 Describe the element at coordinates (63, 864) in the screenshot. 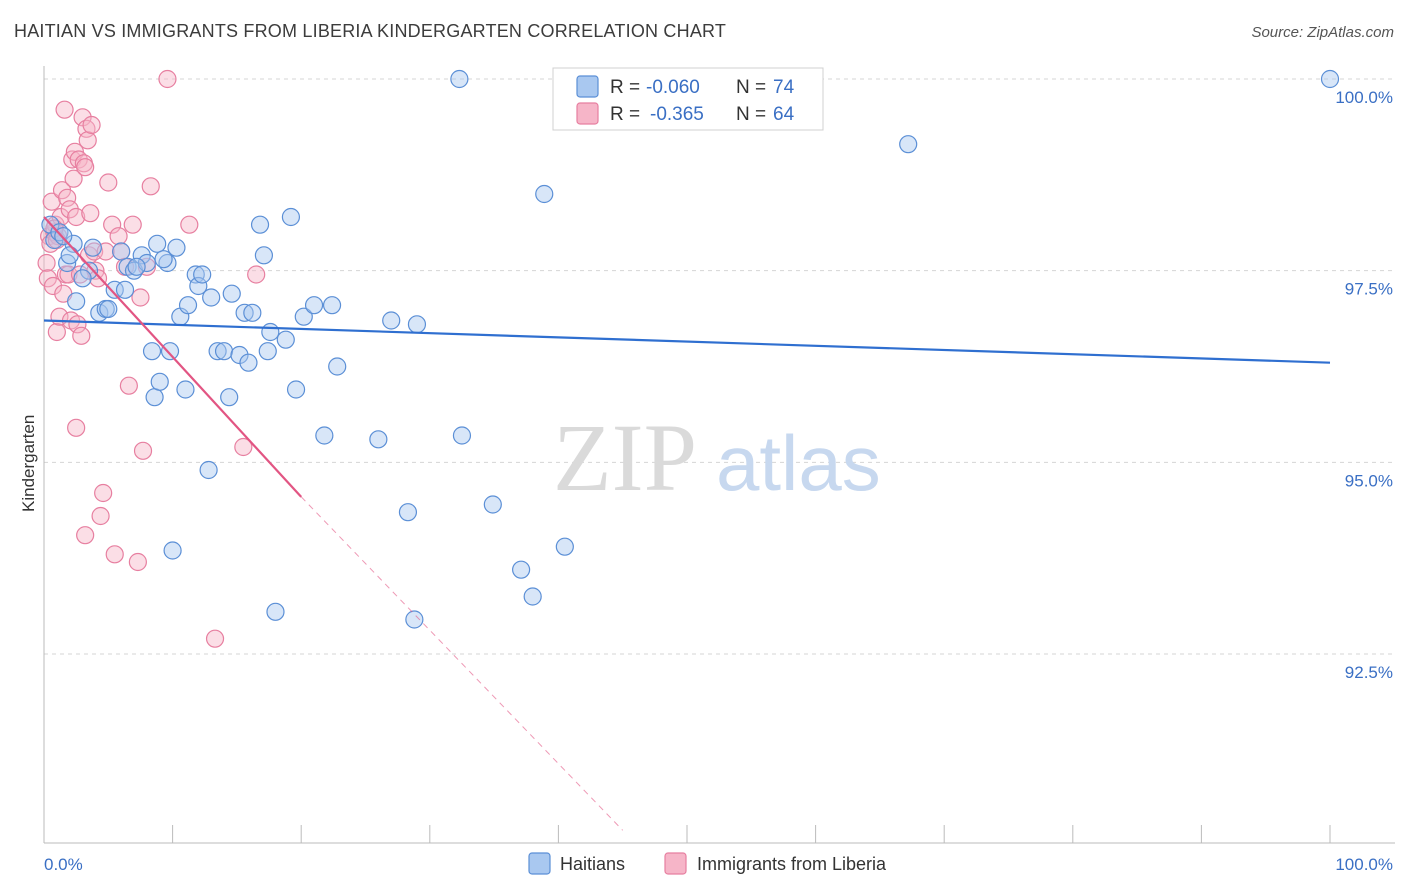

I see `x-tick-label-0: 0.0%` at that location.